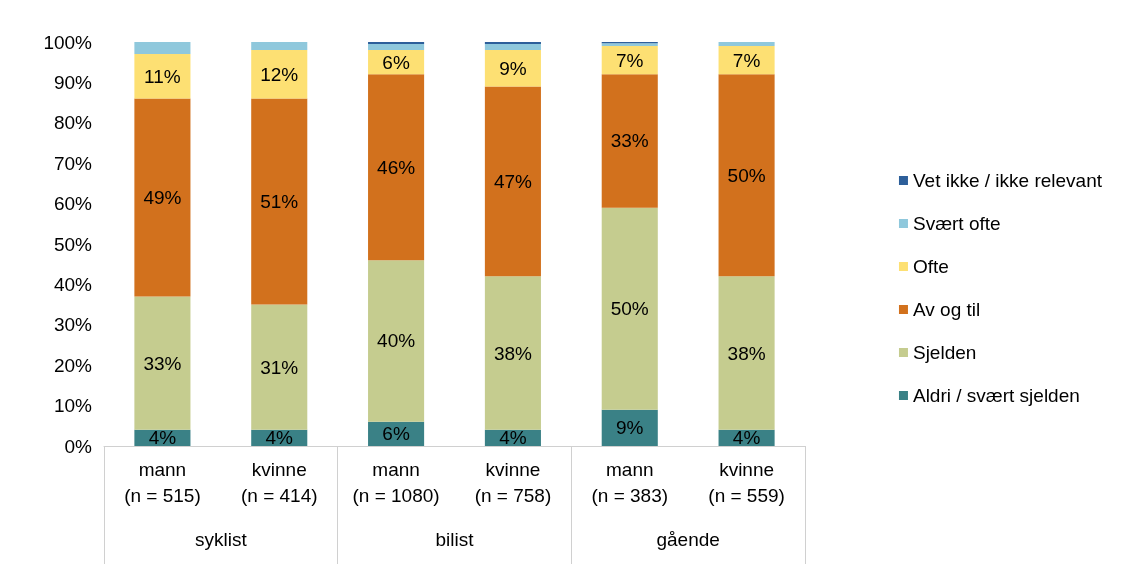  Describe the element at coordinates (396, 482) in the screenshot. I see `x-tick-label: mann (n = 1080)` at that location.